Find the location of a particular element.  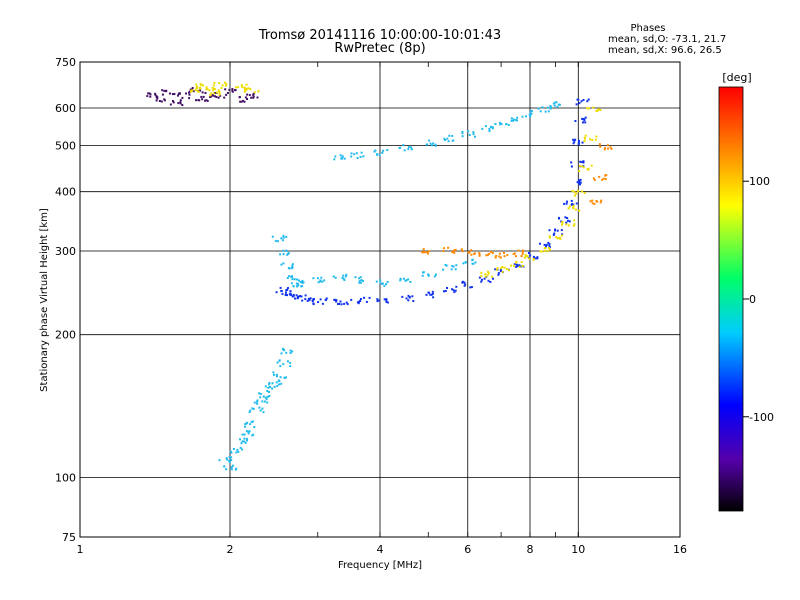

chart-title: Tromsø 20141116 10:00:00-10:01:43 is located at coordinates (379, 35).